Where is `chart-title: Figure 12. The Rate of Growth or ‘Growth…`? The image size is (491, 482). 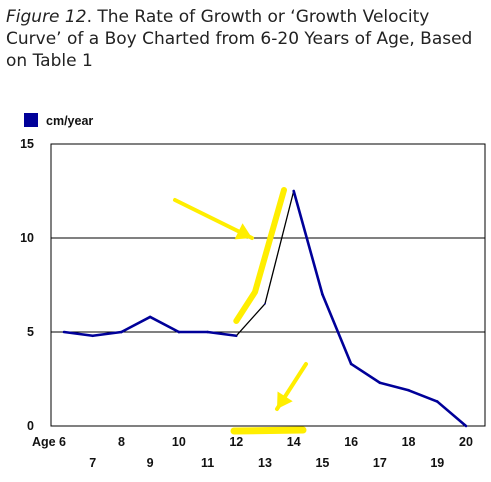 chart-title: Figure 12. The Rate of Growth or ‘Growth… is located at coordinates (247, 39).